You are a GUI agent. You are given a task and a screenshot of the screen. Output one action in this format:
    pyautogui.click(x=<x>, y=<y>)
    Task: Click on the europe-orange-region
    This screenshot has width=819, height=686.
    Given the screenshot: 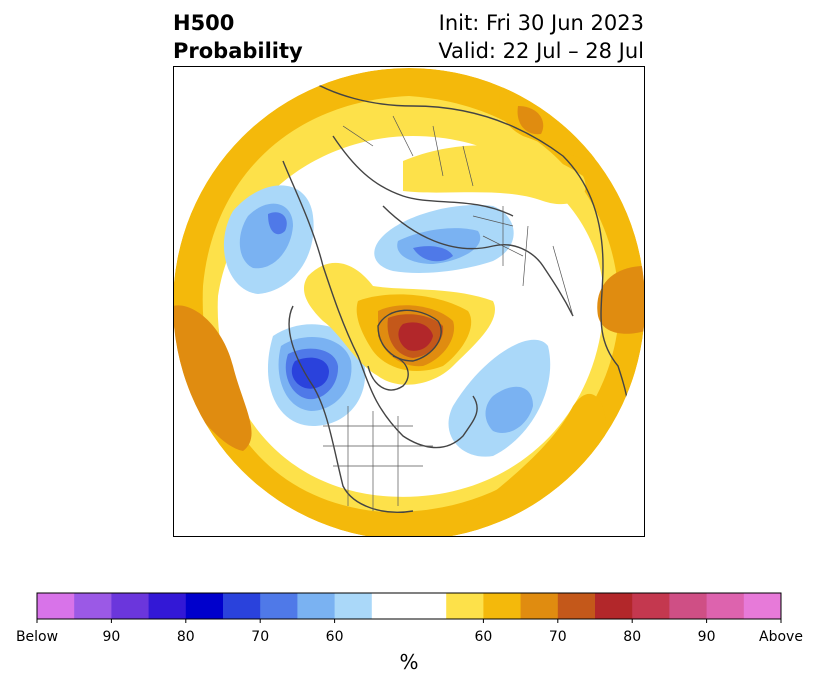 What is the action you would take?
    pyautogui.click(x=621, y=300)
    